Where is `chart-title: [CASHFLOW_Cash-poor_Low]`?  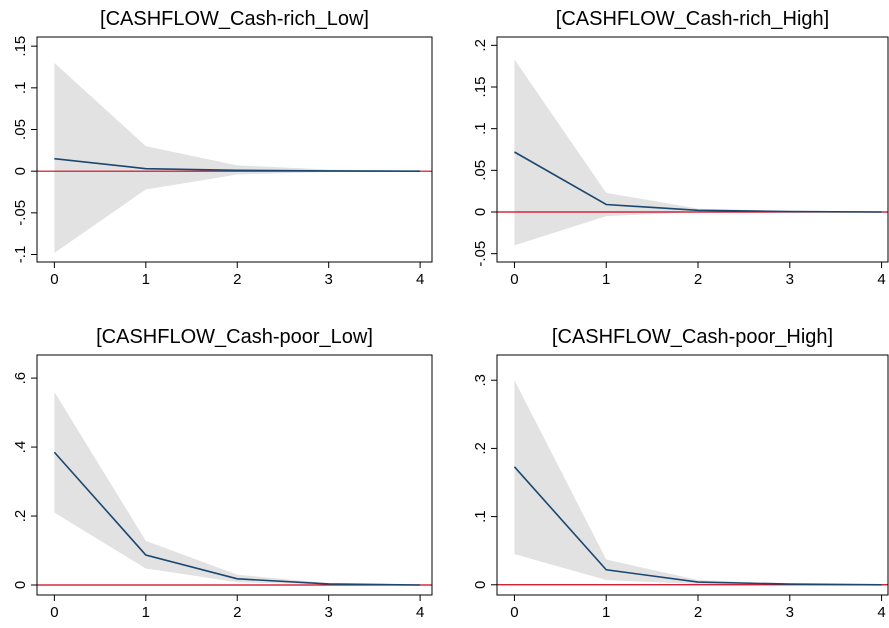 chart-title: [CASHFLOW_Cash-poor_Low] is located at coordinates (234, 337).